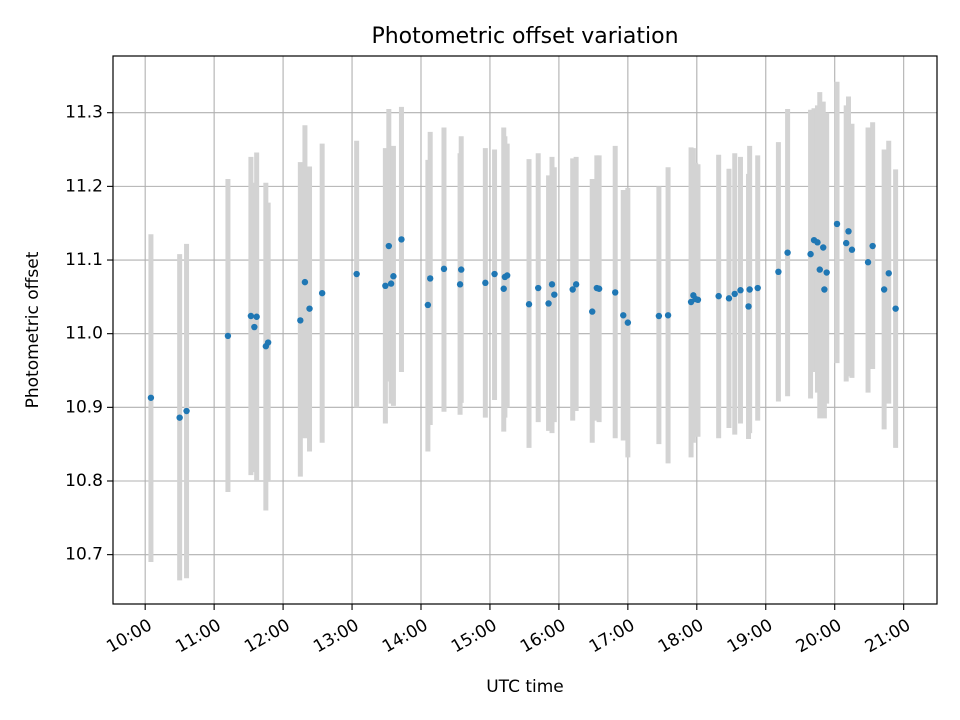 Image resolution: width=960 pixels, height=720 pixels. Describe the element at coordinates (524, 36) in the screenshot. I see `chart-title: Photometric offset variation` at that location.